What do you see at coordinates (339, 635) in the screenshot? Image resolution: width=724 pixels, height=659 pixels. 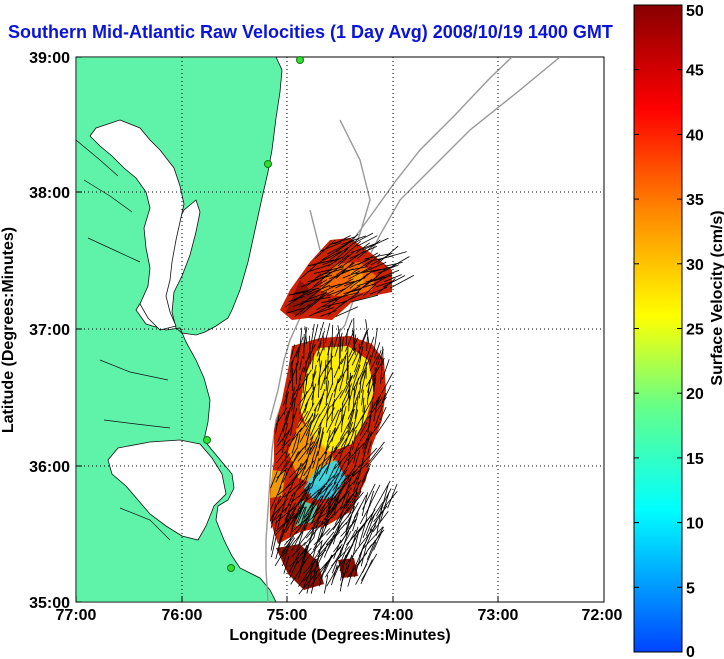 I see `x-axis-label: Longitude (Degrees:Minutes)` at bounding box center [339, 635].